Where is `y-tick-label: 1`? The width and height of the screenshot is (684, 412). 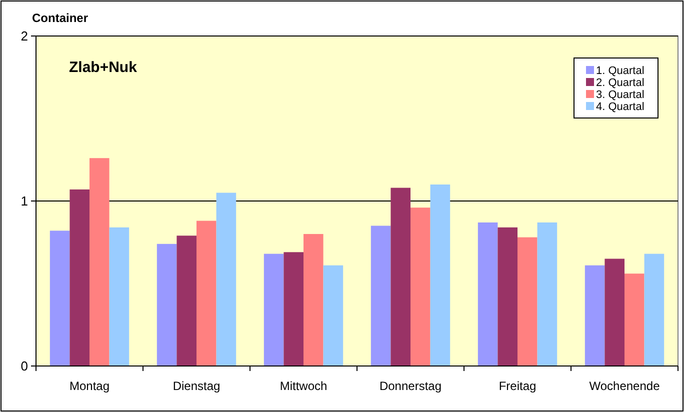
y-tick-label: 1 is located at coordinates (24, 201).